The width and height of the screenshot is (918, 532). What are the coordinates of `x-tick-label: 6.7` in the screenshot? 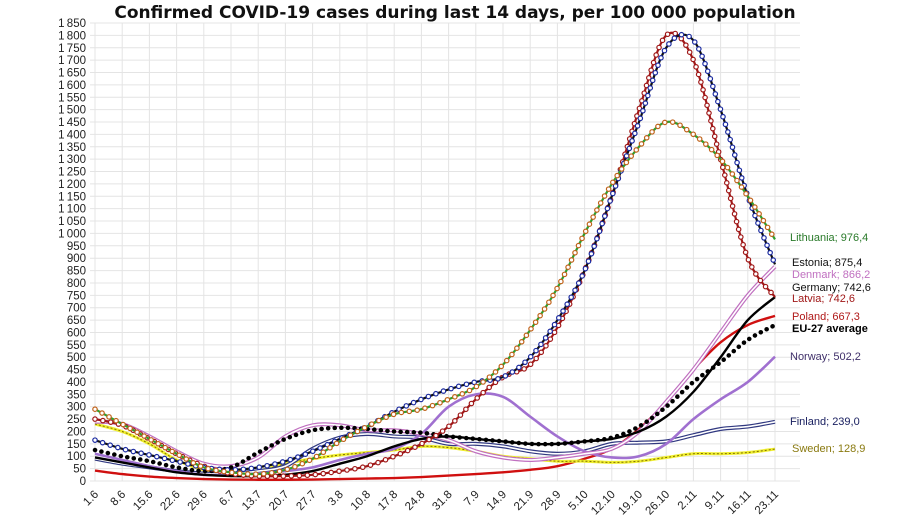 It's located at (227, 499).